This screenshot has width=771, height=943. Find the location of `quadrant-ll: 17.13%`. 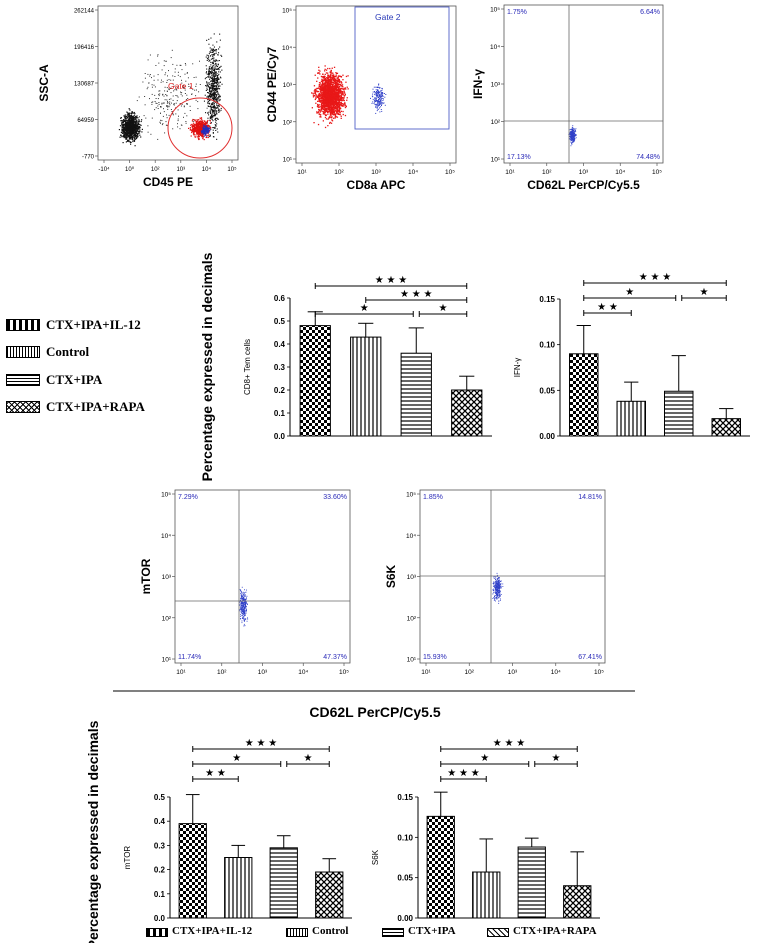

quadrant-ll: 17.13% is located at coordinates (519, 157).